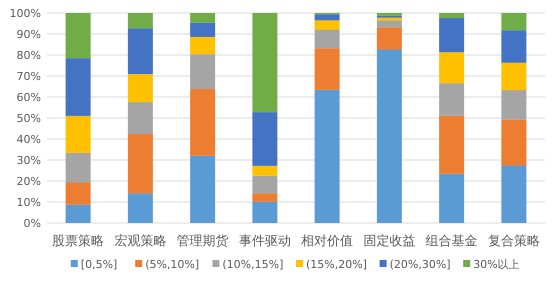 This screenshot has width=552, height=284. Describe the element at coordinates (172, 264) in the screenshot. I see `legend-label: (5%,10%]` at that location.